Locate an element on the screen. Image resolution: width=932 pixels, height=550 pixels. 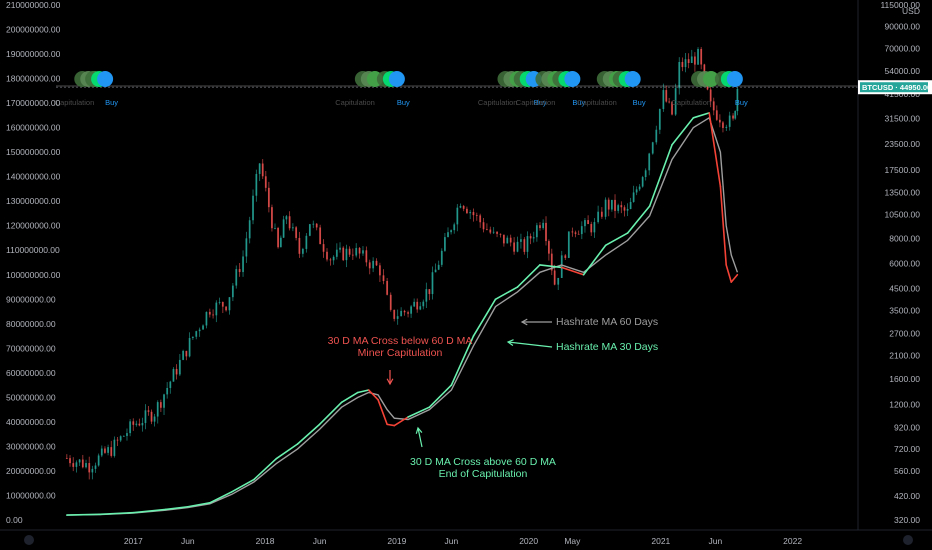
time-axis-tick-label: 2017 is located at coordinates (133, 541).